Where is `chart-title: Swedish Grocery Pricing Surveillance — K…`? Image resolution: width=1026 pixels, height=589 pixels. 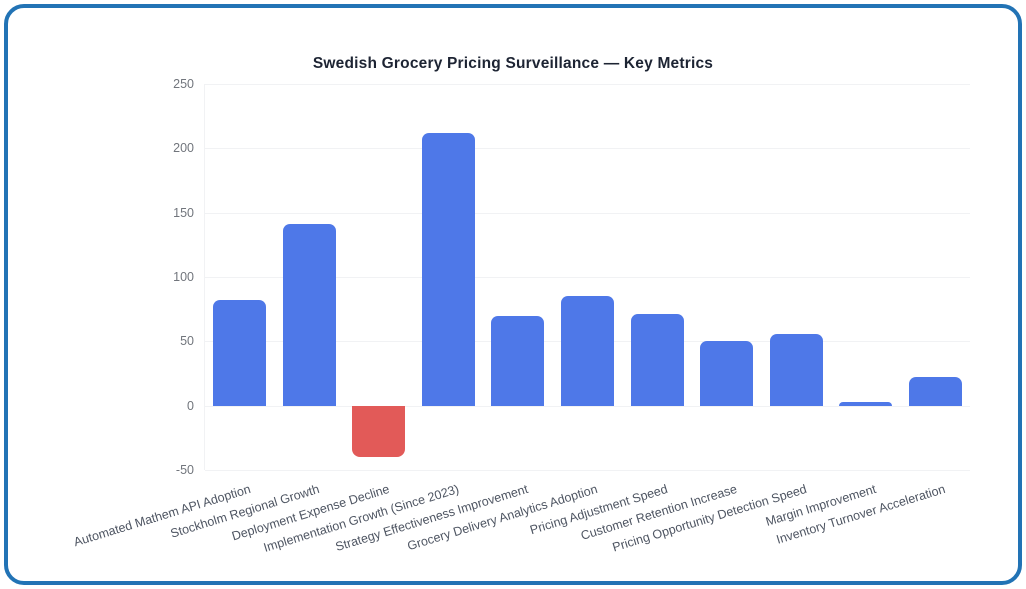
chart-title: Swedish Grocery Pricing Surveillance — K… is located at coordinates (513, 63).